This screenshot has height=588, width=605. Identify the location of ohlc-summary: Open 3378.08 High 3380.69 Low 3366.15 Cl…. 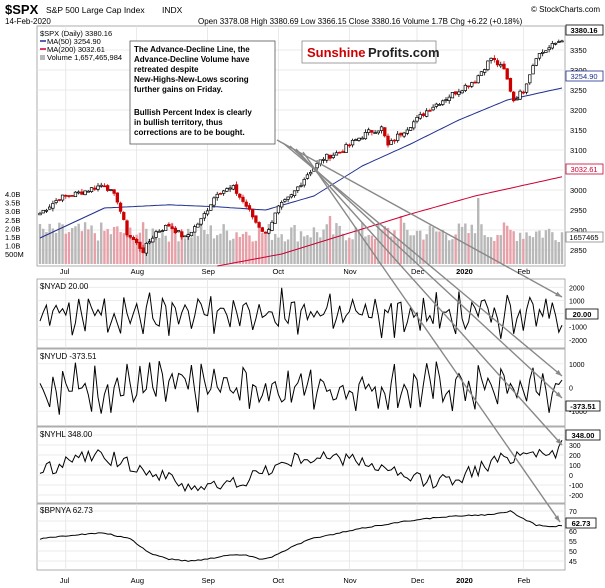
(360, 21).